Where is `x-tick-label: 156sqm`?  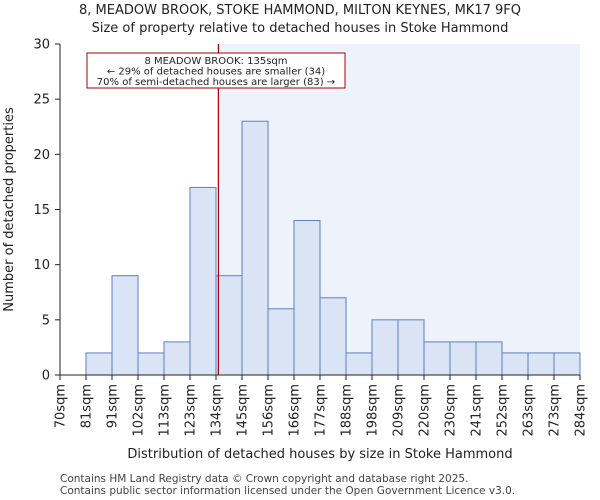 x-tick-label: 156sqm is located at coordinates (269, 410).